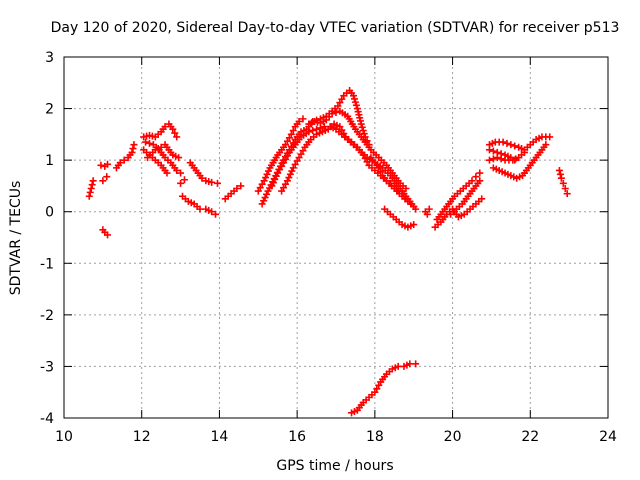 The image size is (640, 480). What do you see at coordinates (375, 437) in the screenshot?
I see `x-tick-label: 18` at bounding box center [375, 437].